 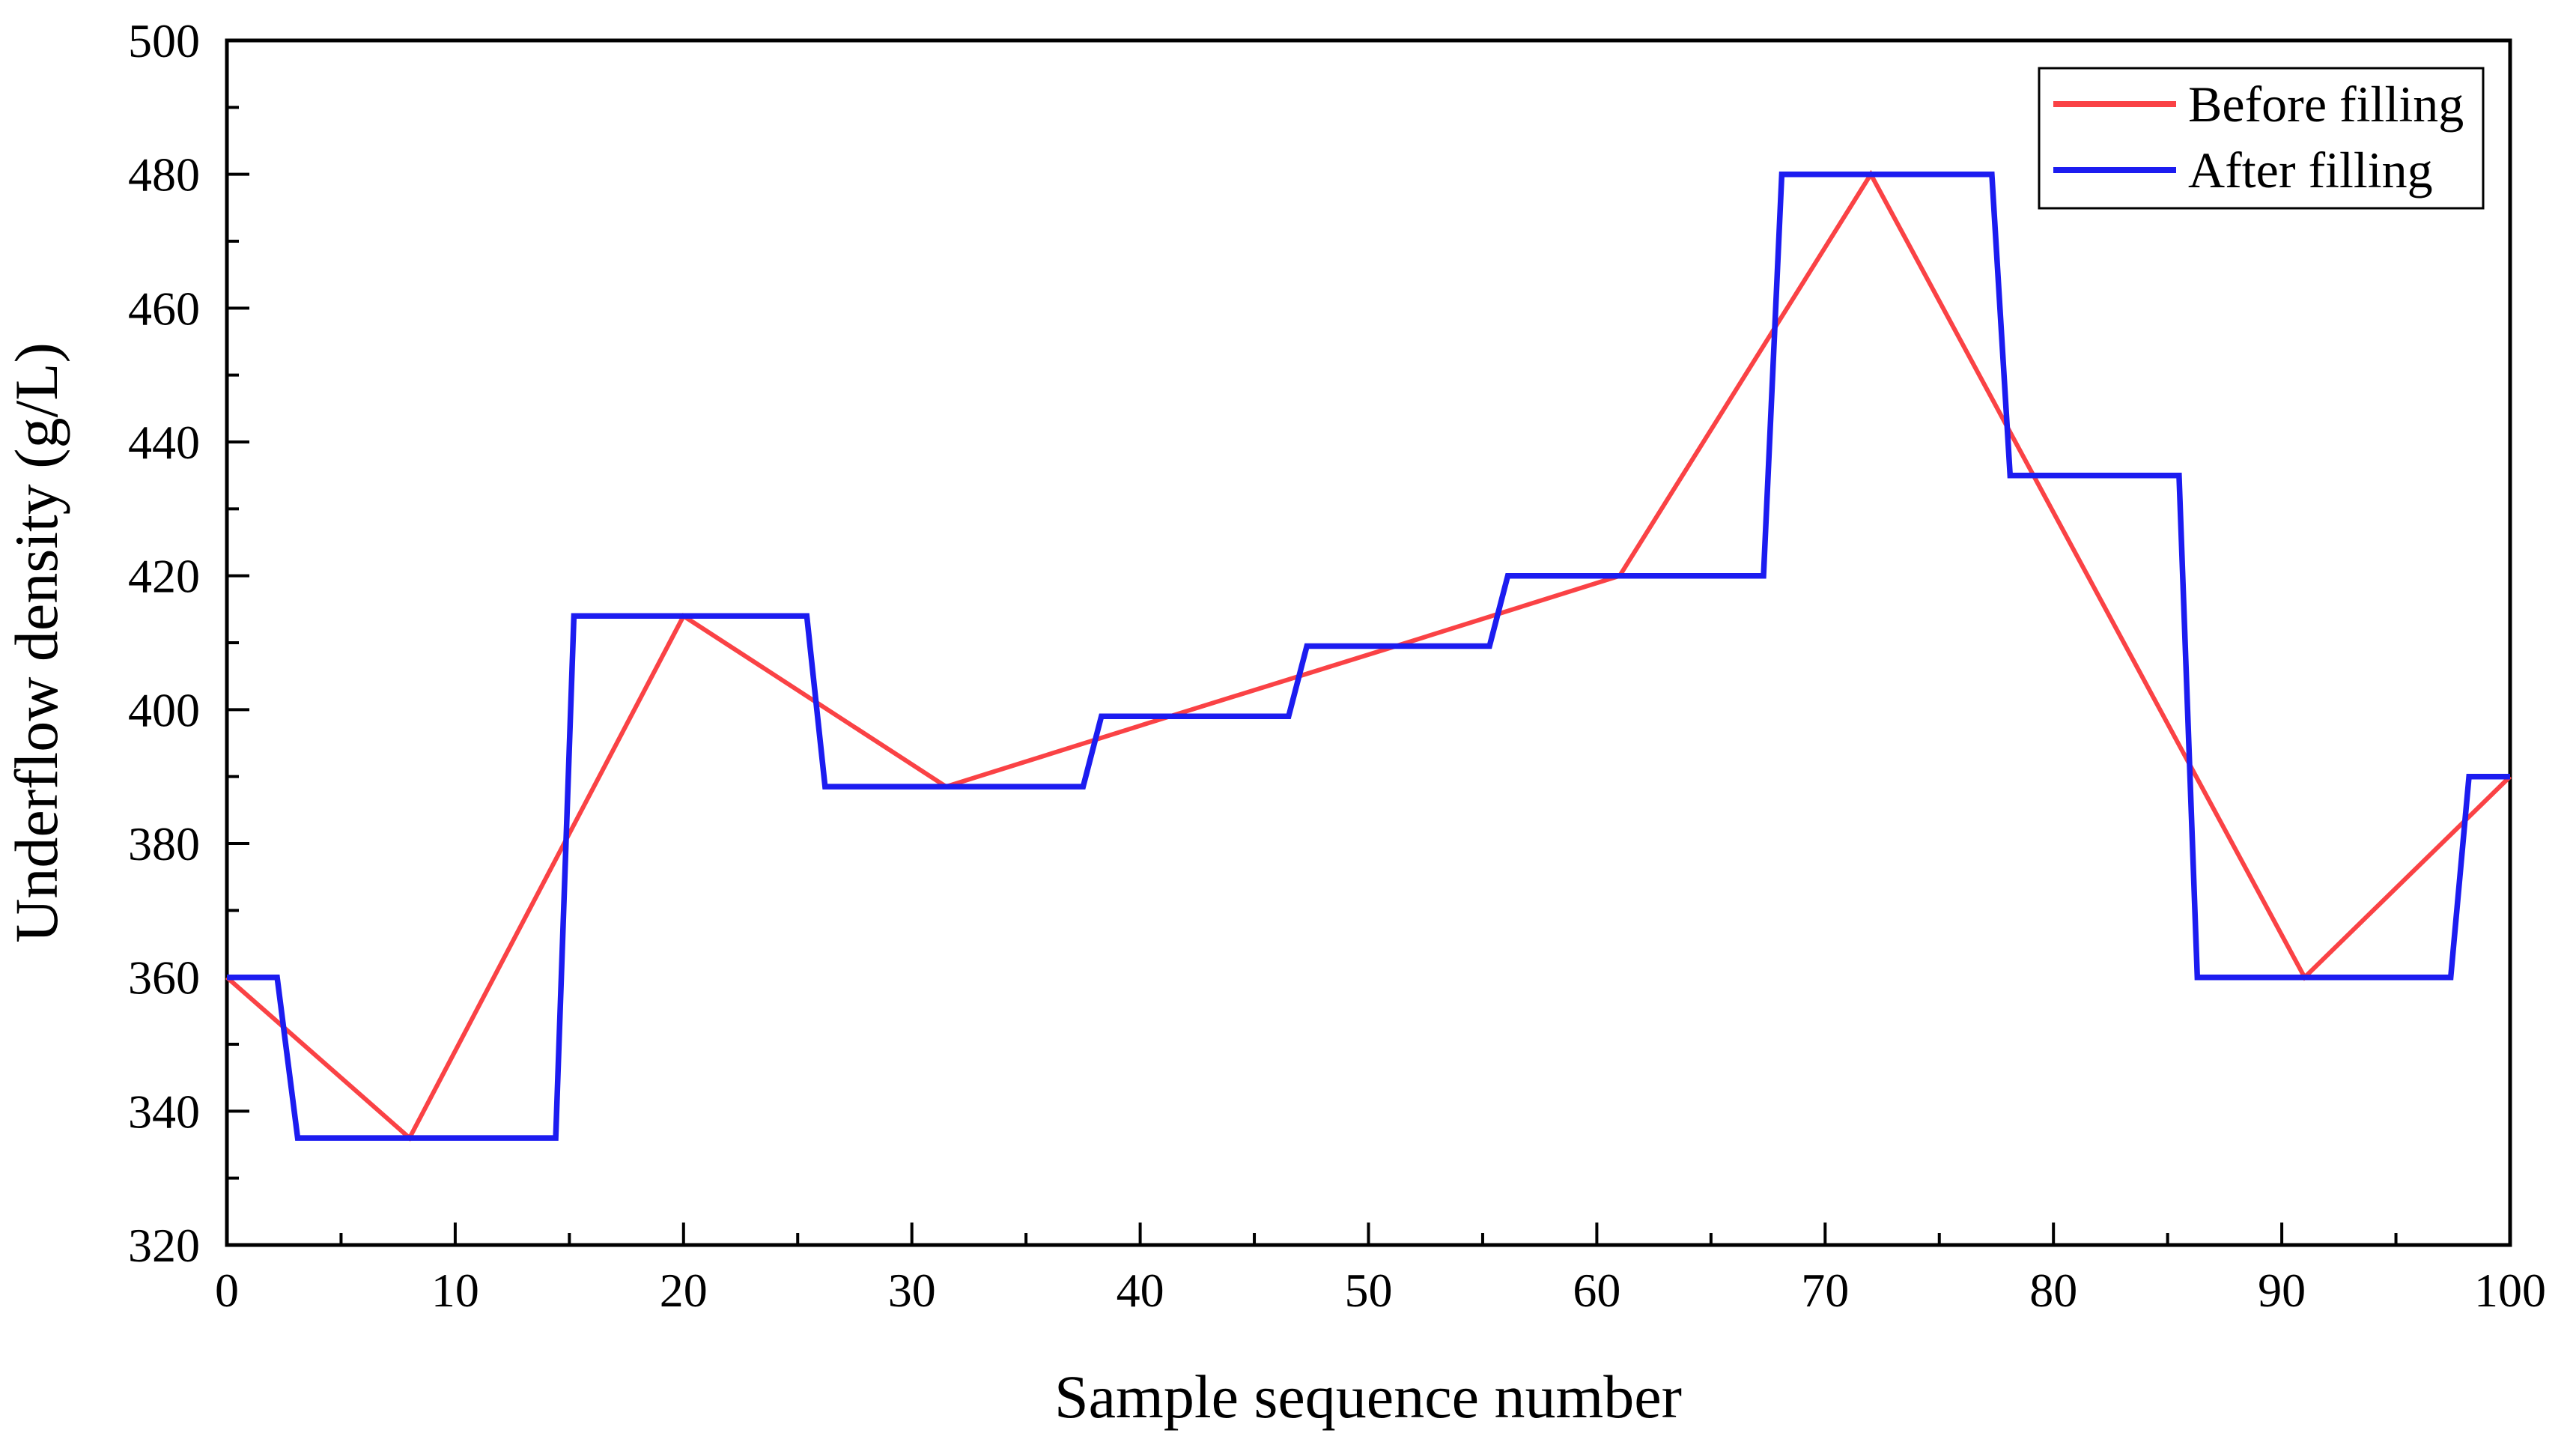 What do you see at coordinates (164, 1245) in the screenshot?
I see `y-tick-label: 320` at bounding box center [164, 1245].